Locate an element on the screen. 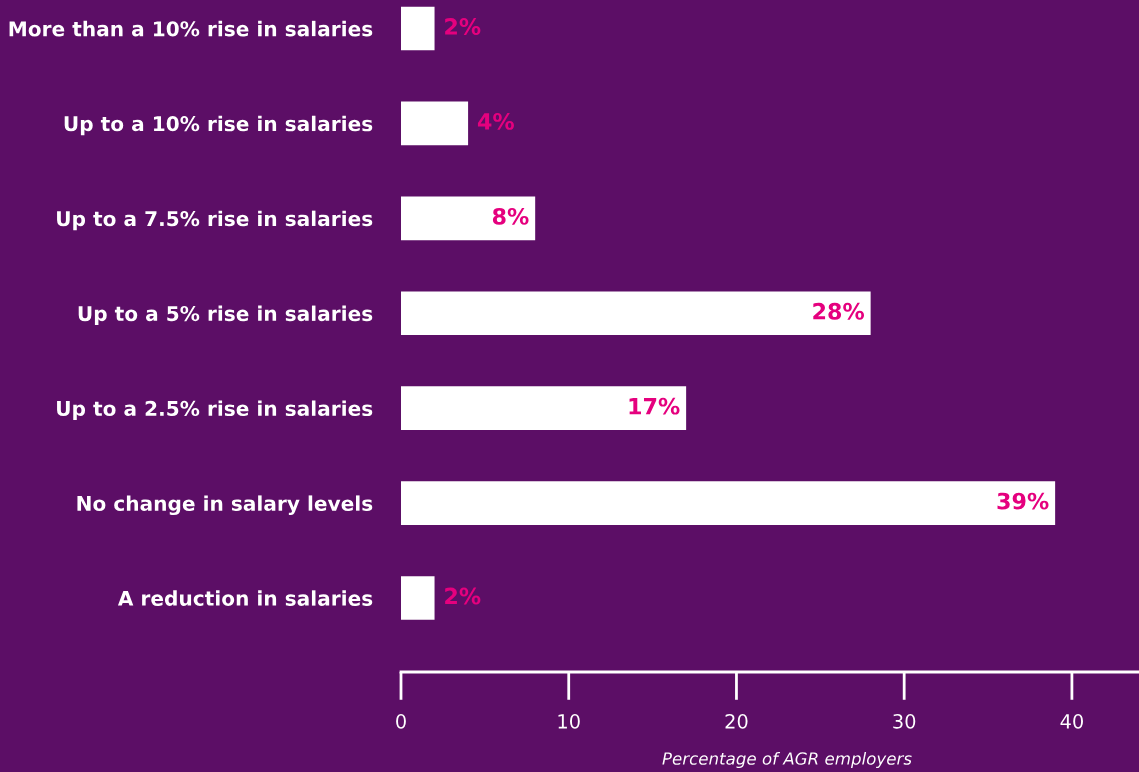 The height and width of the screenshot is (772, 1139). y-tick-label: A reduction in salaries is located at coordinates (245, 598).